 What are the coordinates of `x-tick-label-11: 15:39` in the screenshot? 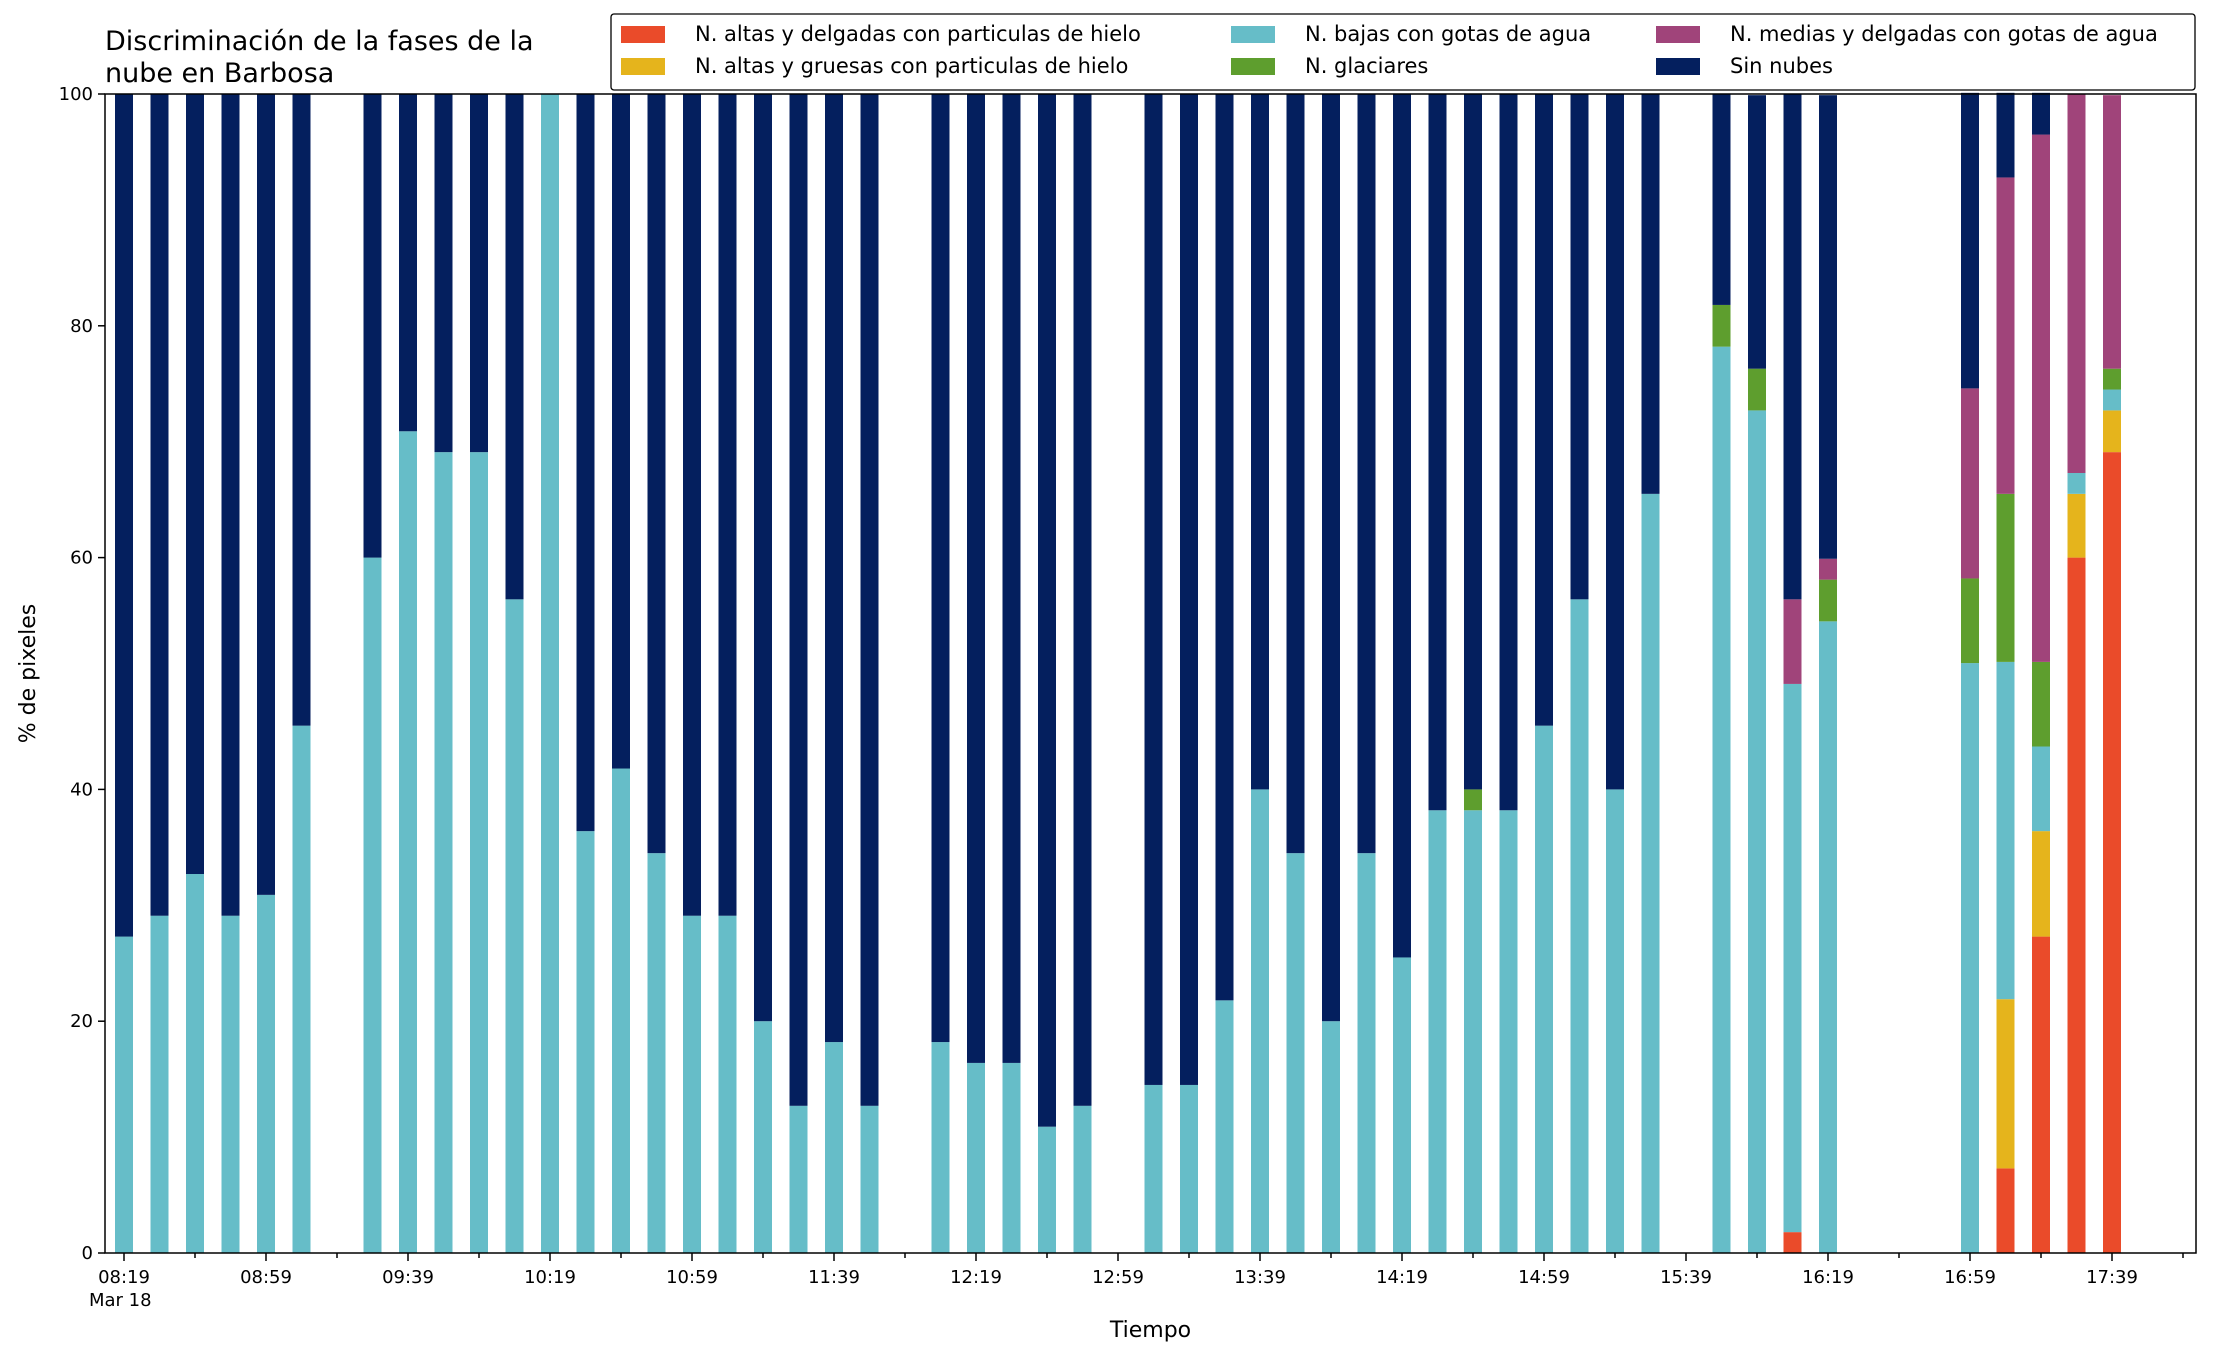 It's located at (1686, 1277).